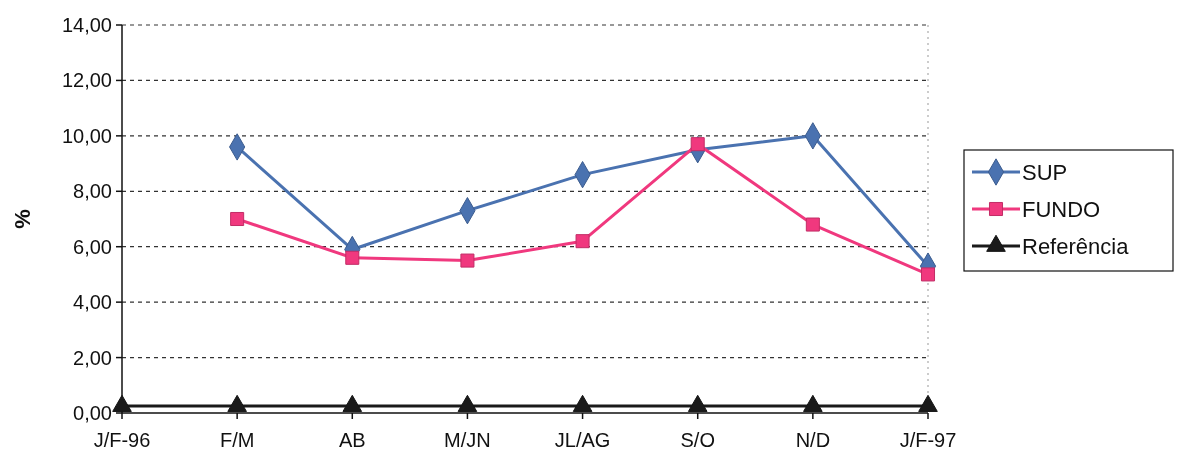  What do you see at coordinates (1045, 172) in the screenshot?
I see `legend-label: SUP` at bounding box center [1045, 172].